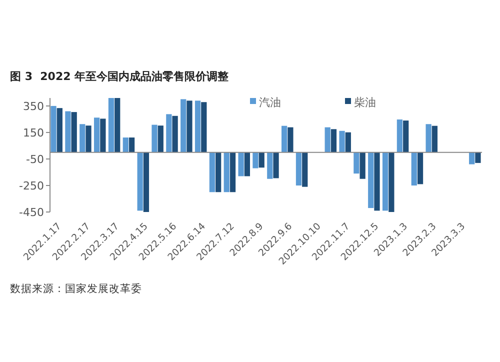 The width and height of the screenshot is (500, 362). I want to click on source-note: 数据来源：国家发展改革委, so click(76, 288).